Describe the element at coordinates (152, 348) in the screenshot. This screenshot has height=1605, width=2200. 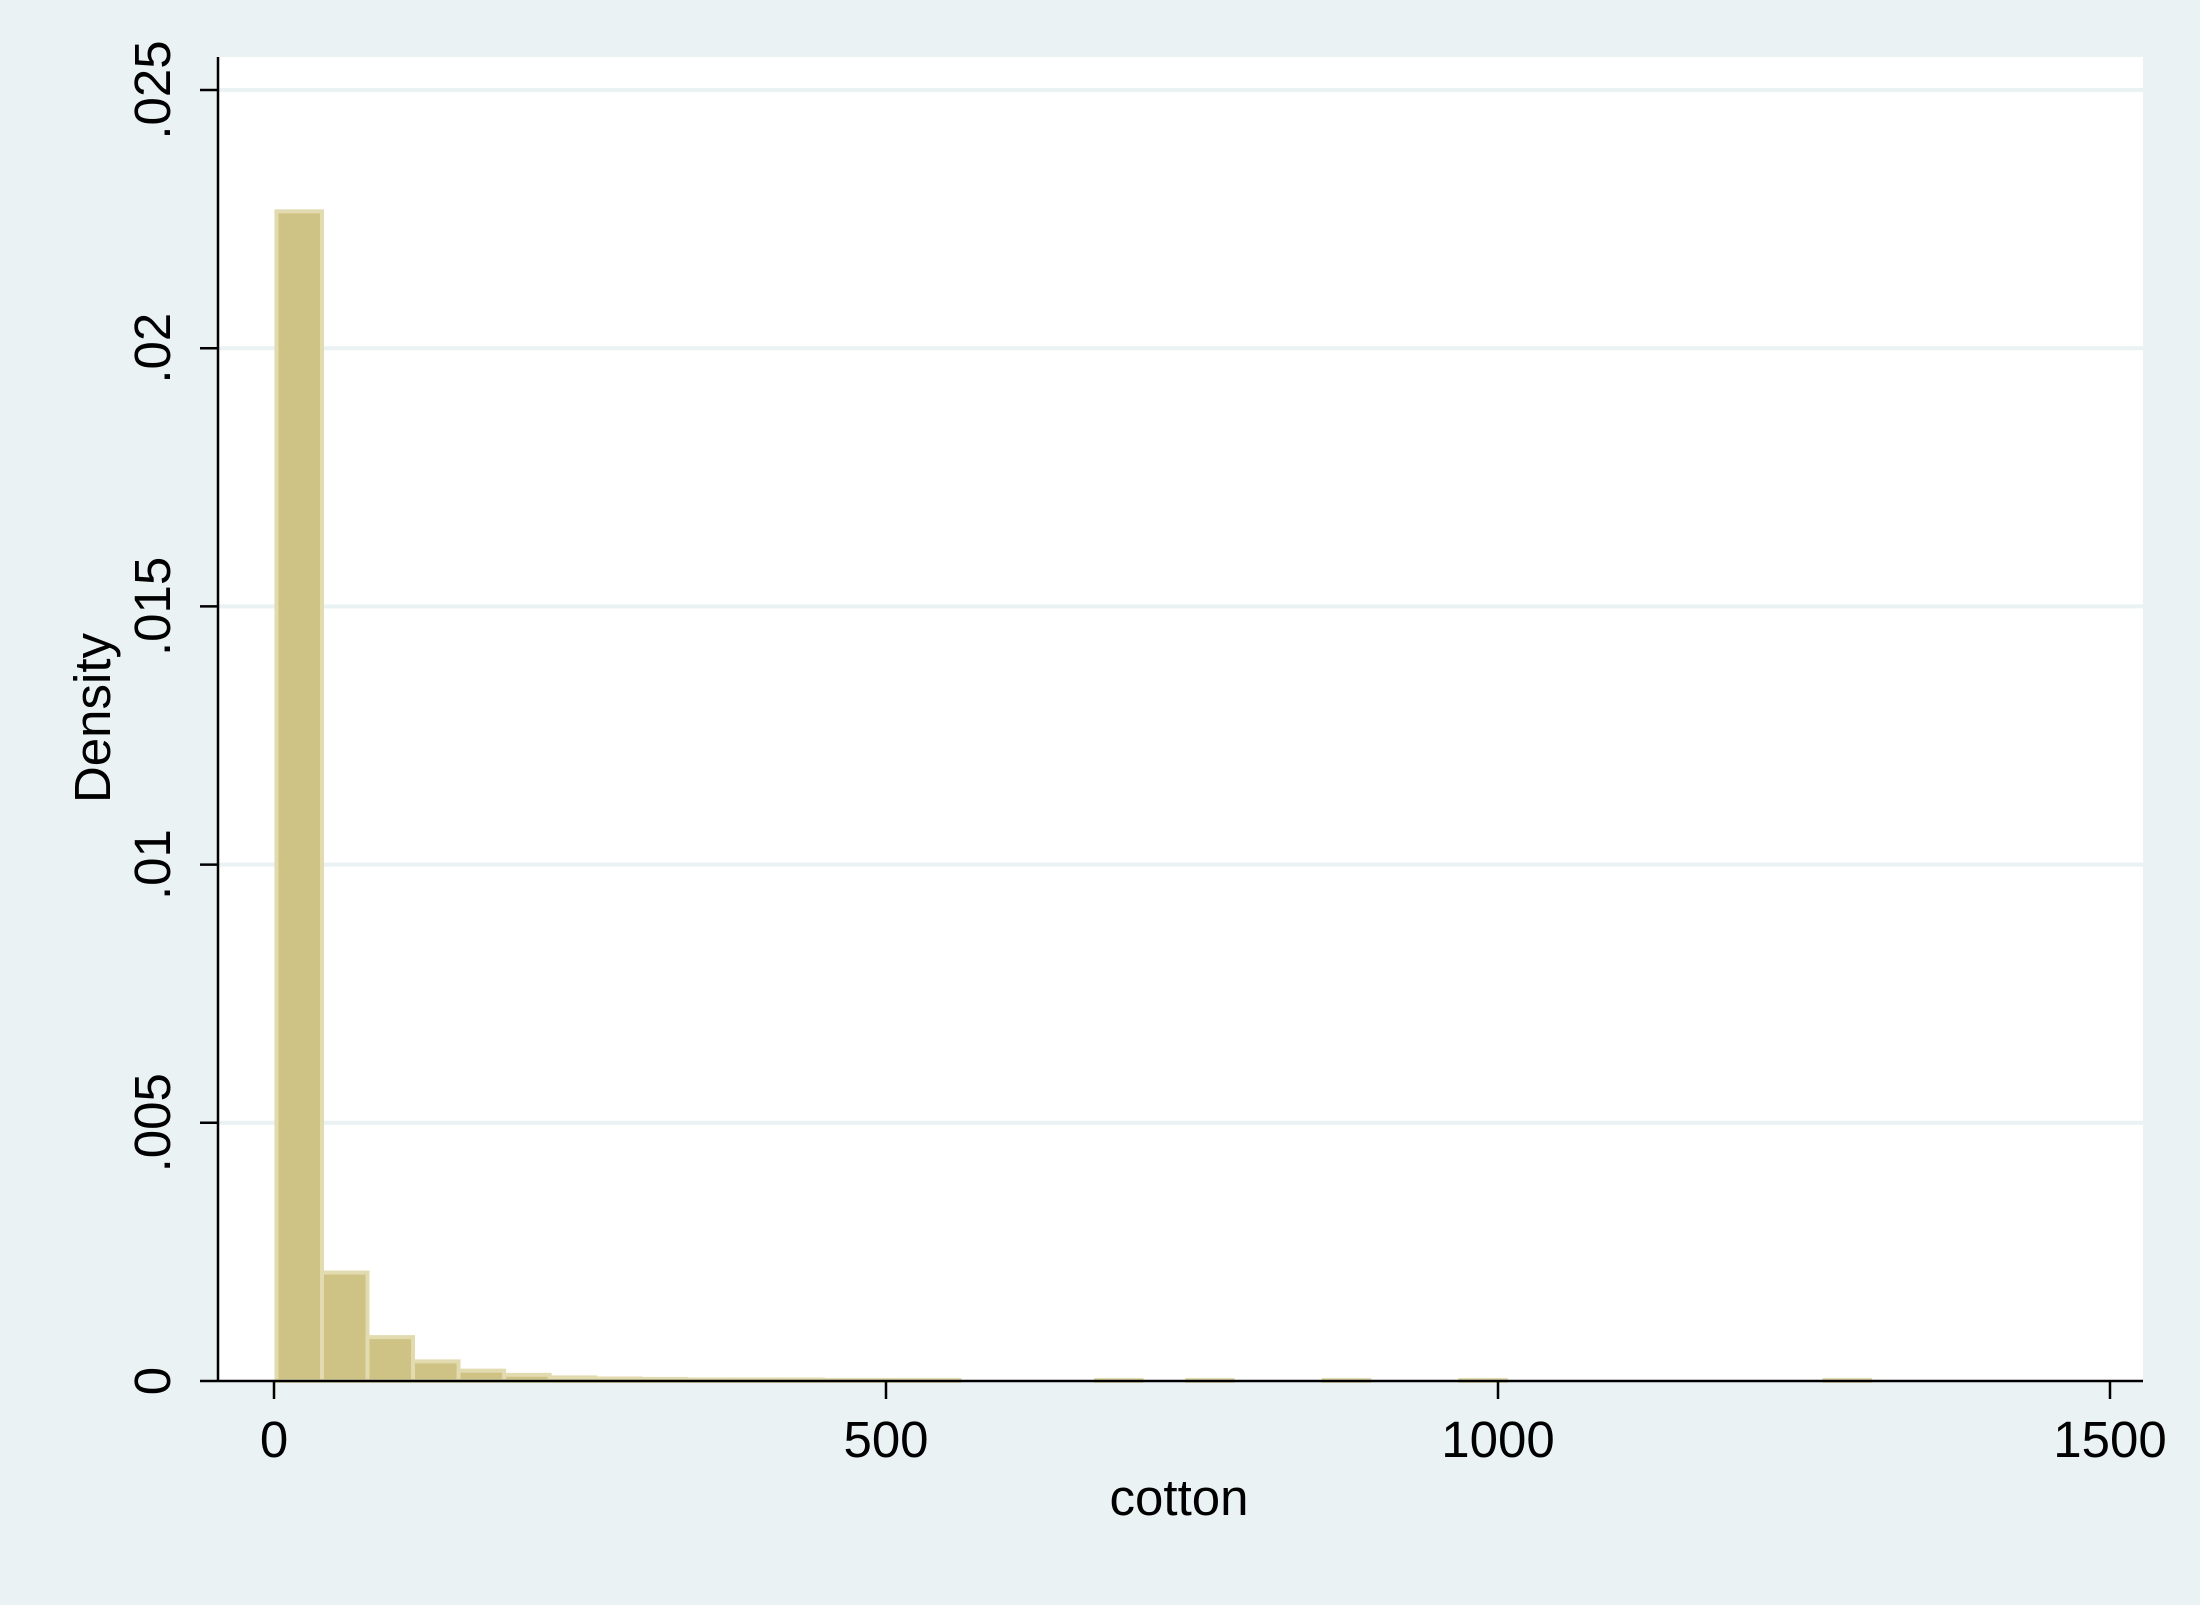
I see `y-tick-label: .02` at that location.